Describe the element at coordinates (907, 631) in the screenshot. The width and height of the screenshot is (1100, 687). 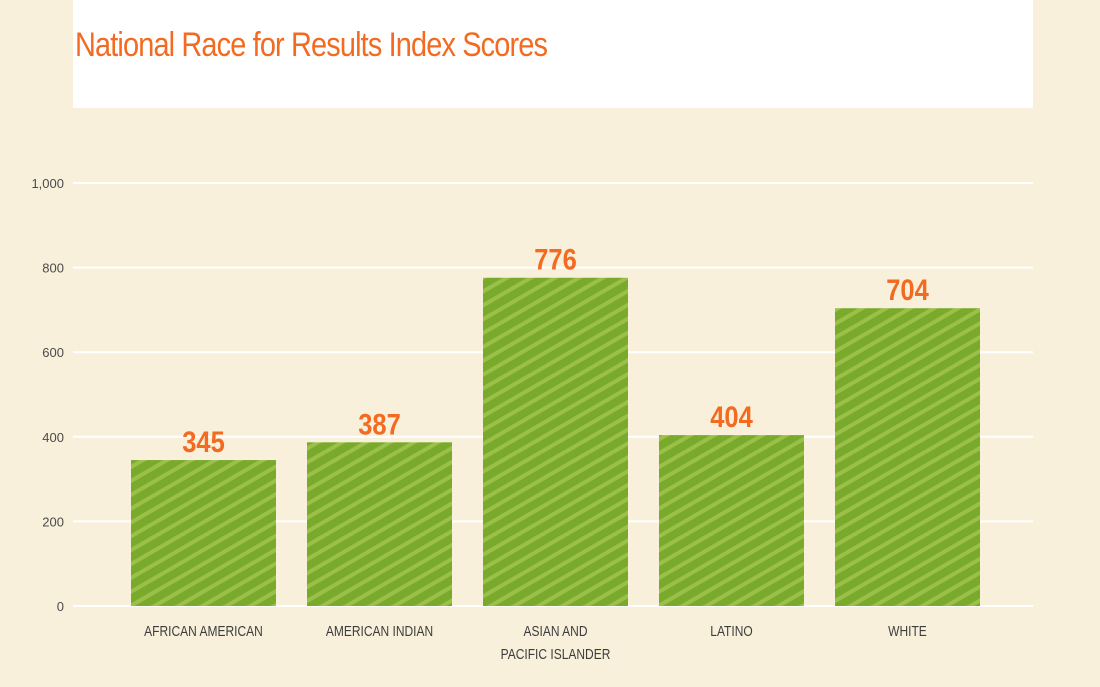
I see `category-label: WHITE` at that location.